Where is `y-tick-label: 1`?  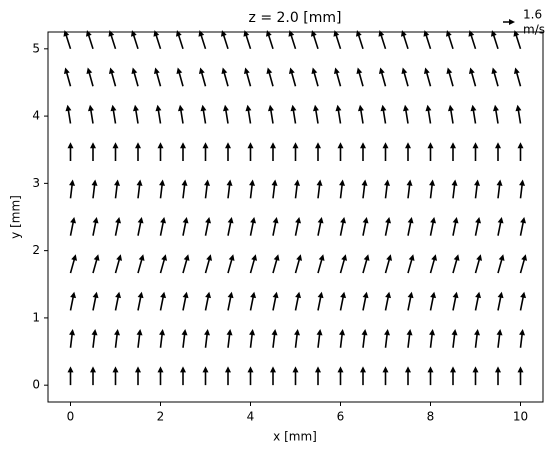 y-tick-label: 1 is located at coordinates (36, 317).